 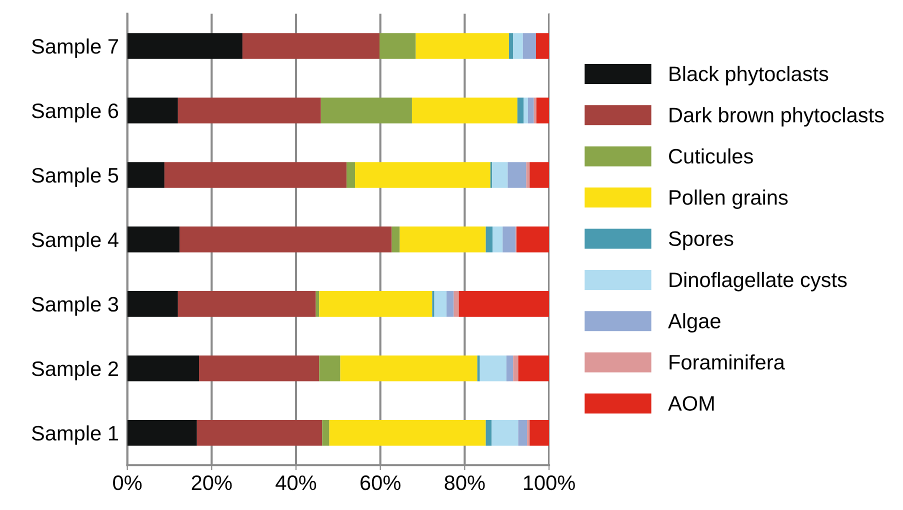 I want to click on legend-label: Dinoflagellate cysts, so click(x=758, y=282).